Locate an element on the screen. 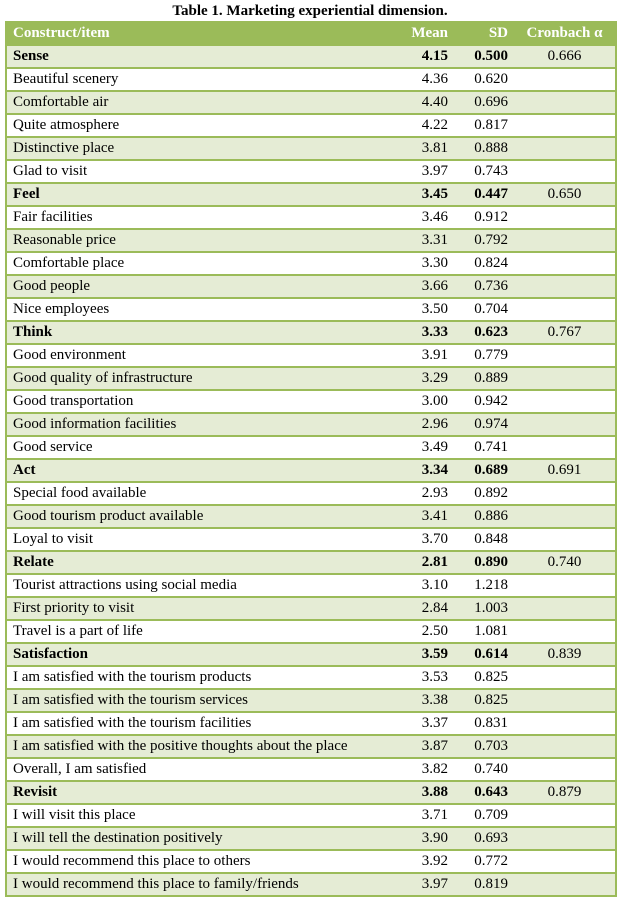 The height and width of the screenshot is (897, 620). cell-mean: 3.31 is located at coordinates (423, 241).